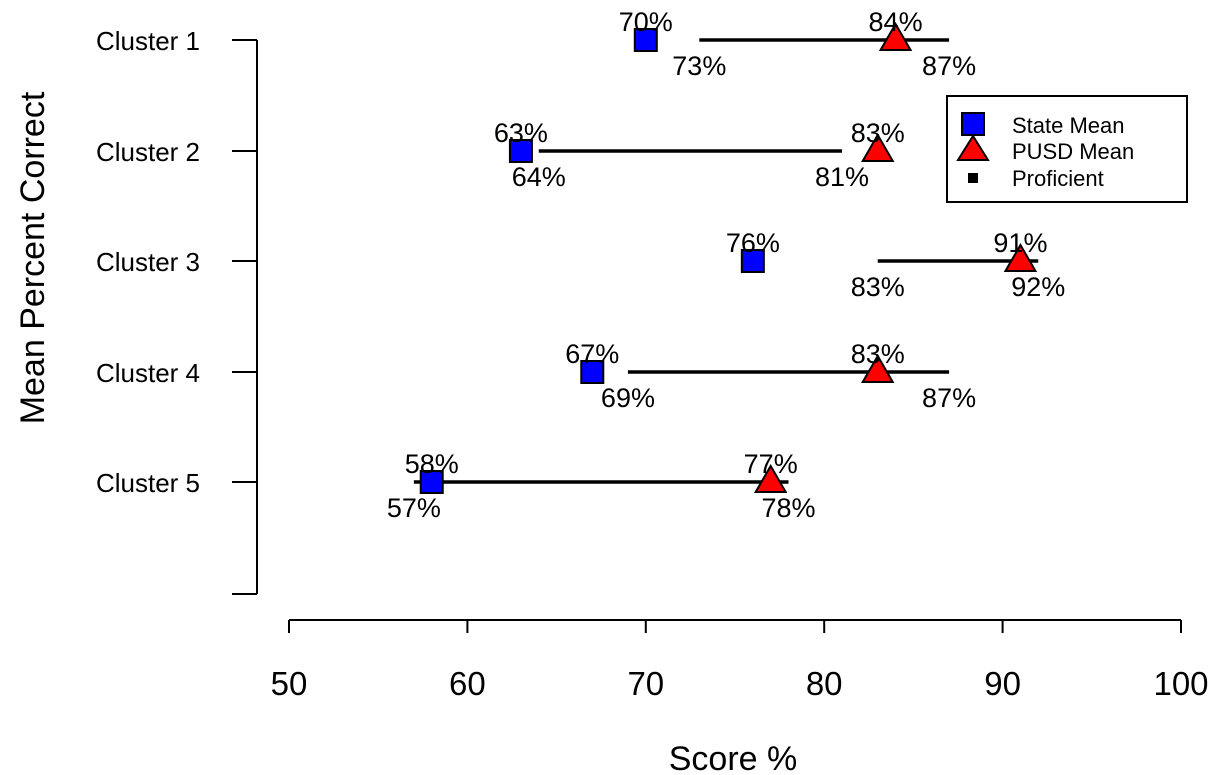 Image resolution: width=1217 pixels, height=775 pixels. I want to click on x-ticks: 50 60 70 80 90 100, so click(740, 661).